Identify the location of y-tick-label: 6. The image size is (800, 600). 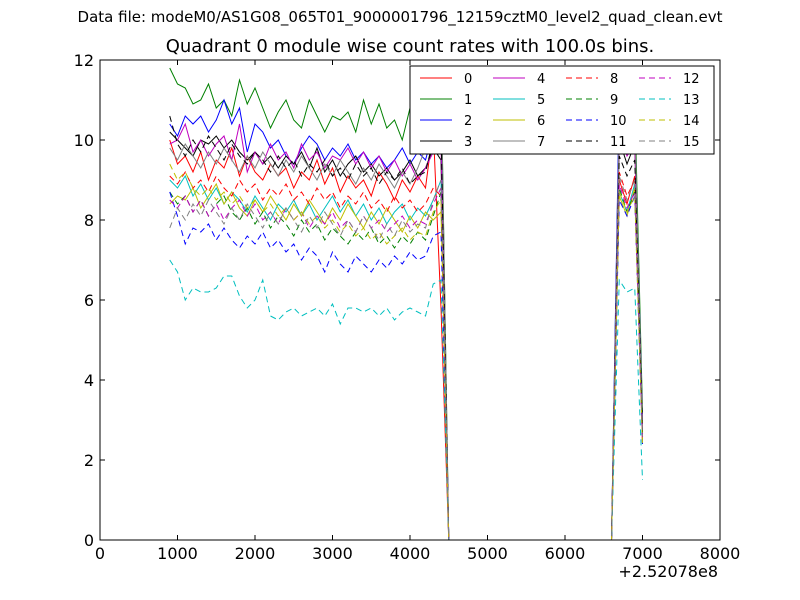
(89, 300).